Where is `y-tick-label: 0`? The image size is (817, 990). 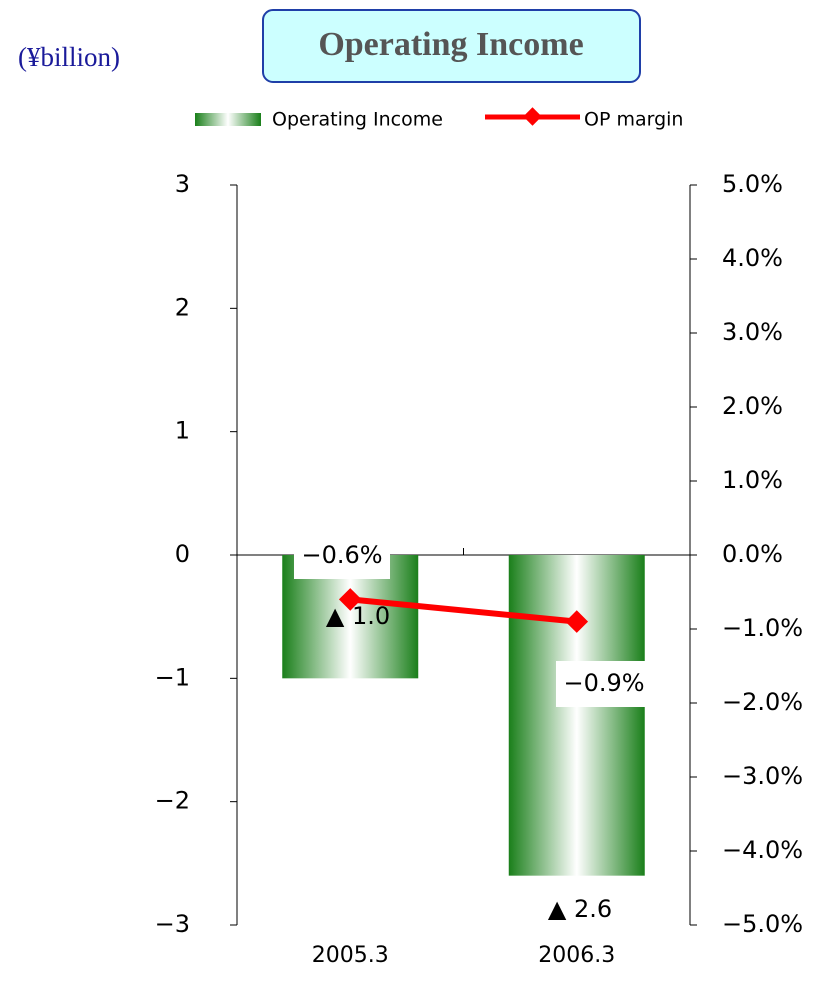 y-tick-label: 0 is located at coordinates (182, 554).